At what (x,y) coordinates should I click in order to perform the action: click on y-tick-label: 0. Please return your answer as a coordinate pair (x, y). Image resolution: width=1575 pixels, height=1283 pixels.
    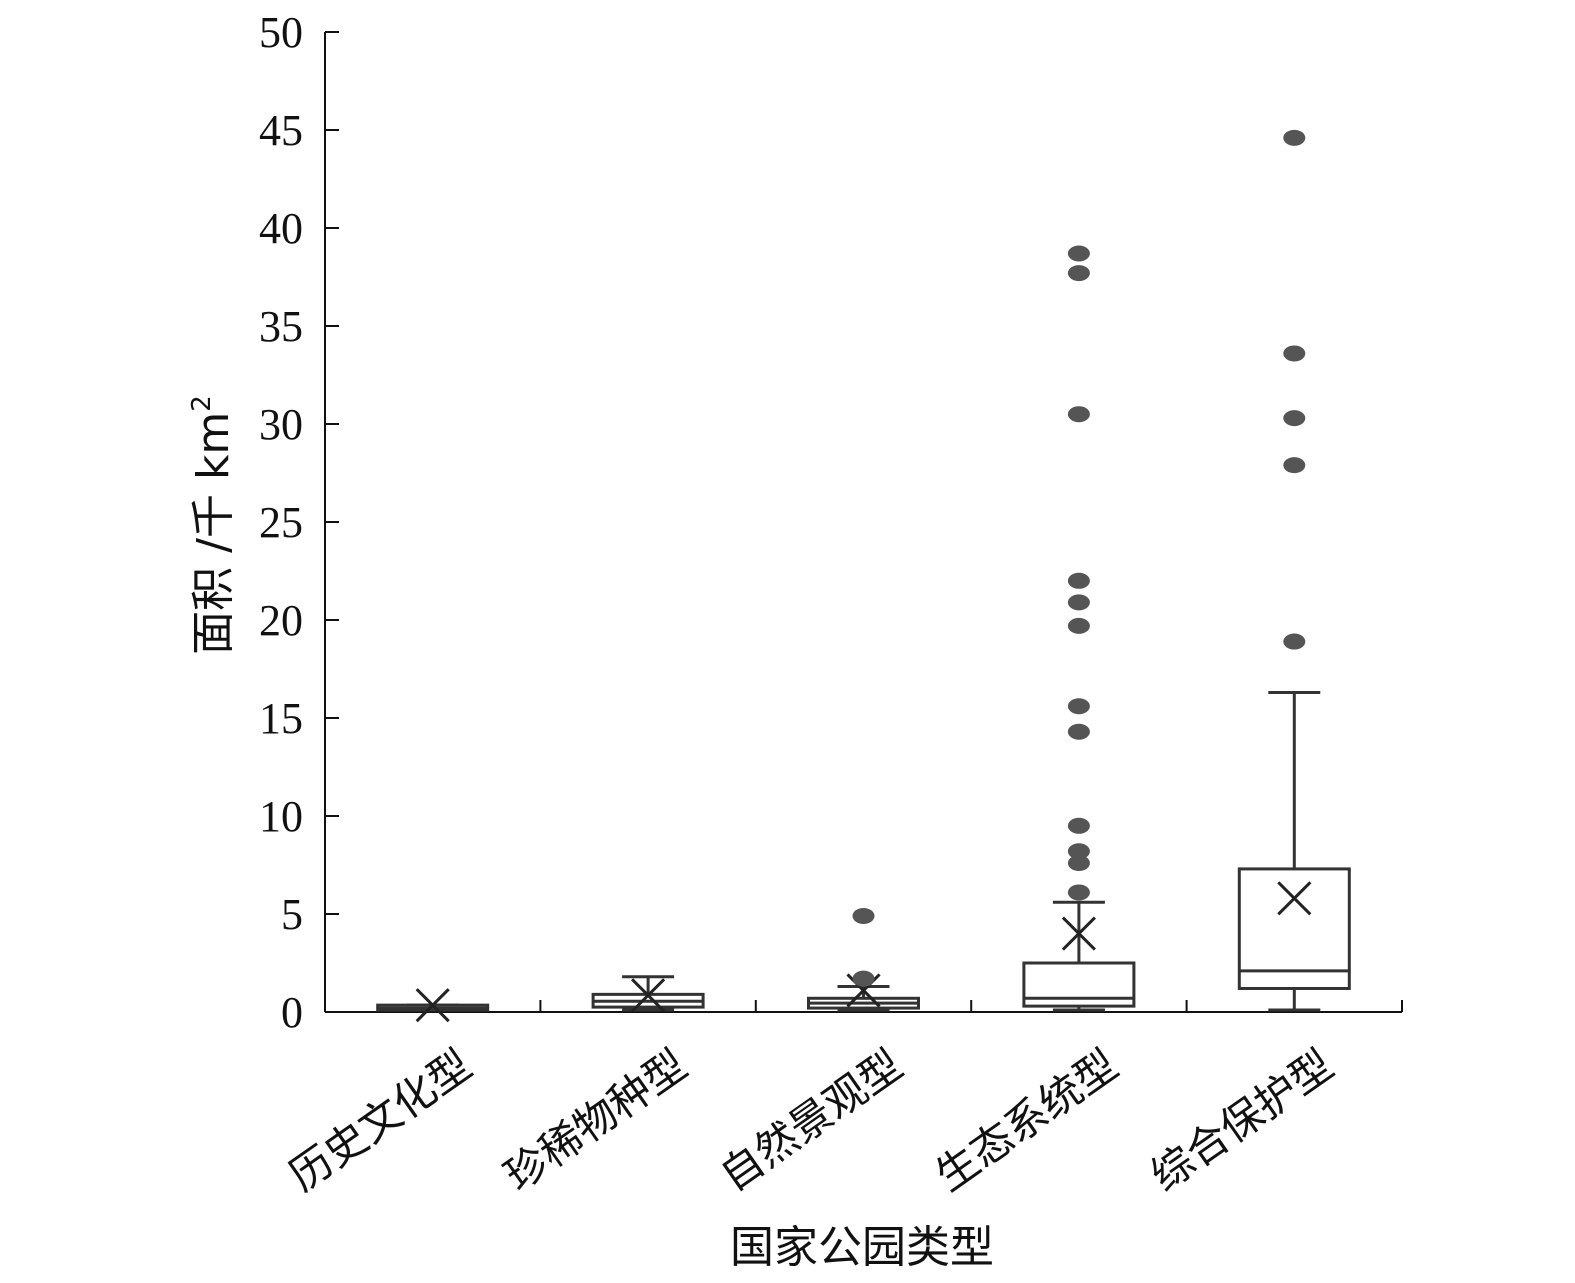
    Looking at the image, I should click on (292, 1012).